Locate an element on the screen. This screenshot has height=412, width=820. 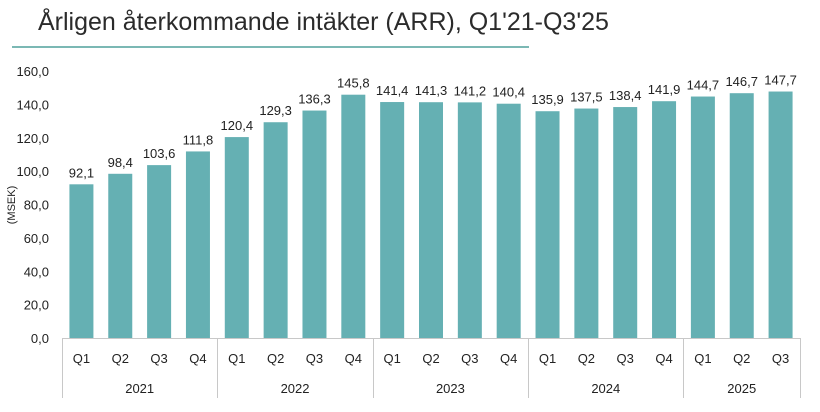
x-group-label: 2022 is located at coordinates (295, 388).